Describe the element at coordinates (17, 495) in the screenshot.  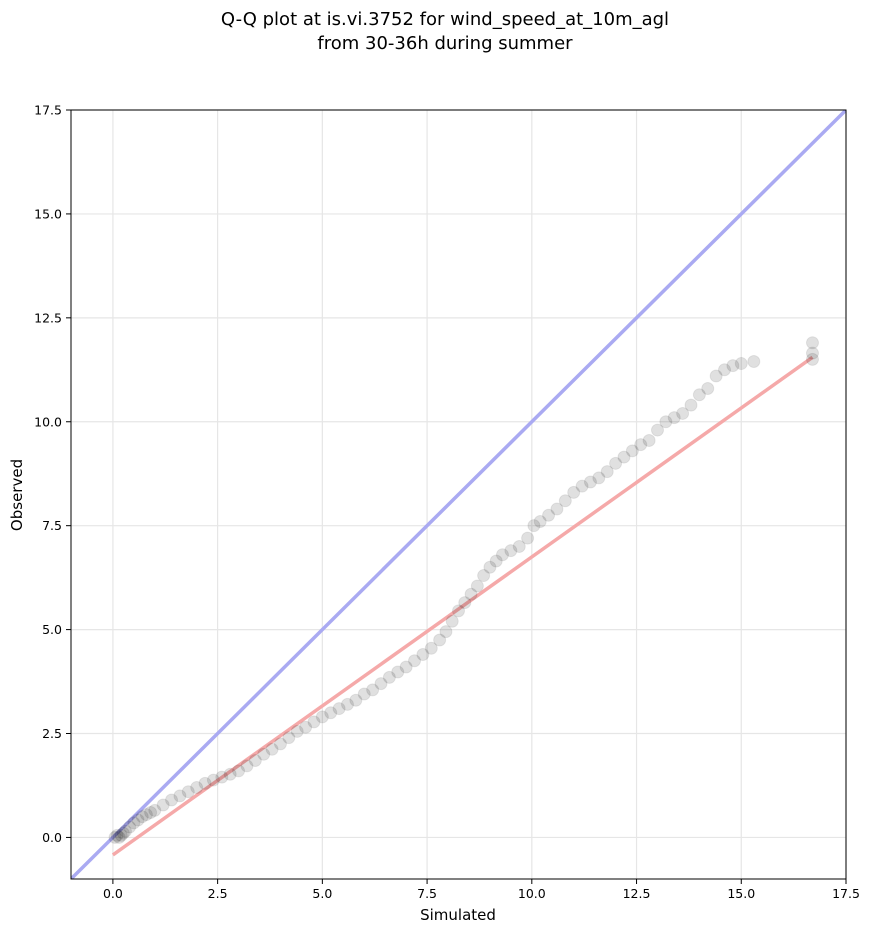
I see `y-axis-label: Observed` at that location.